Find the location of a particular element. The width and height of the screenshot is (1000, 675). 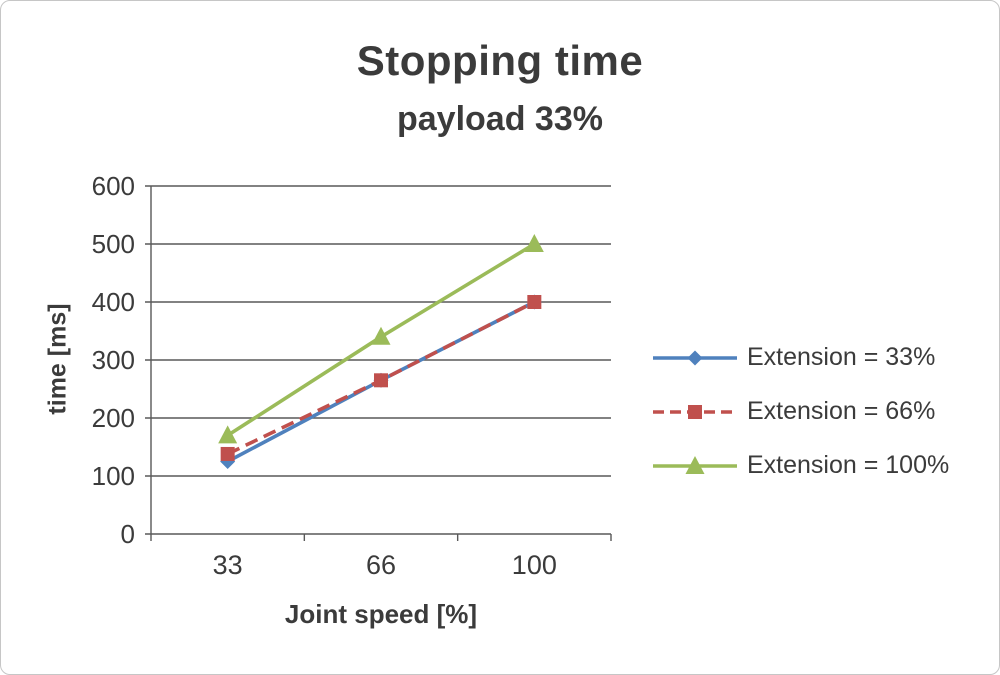

y-tick-label: 0 is located at coordinates (128, 534).